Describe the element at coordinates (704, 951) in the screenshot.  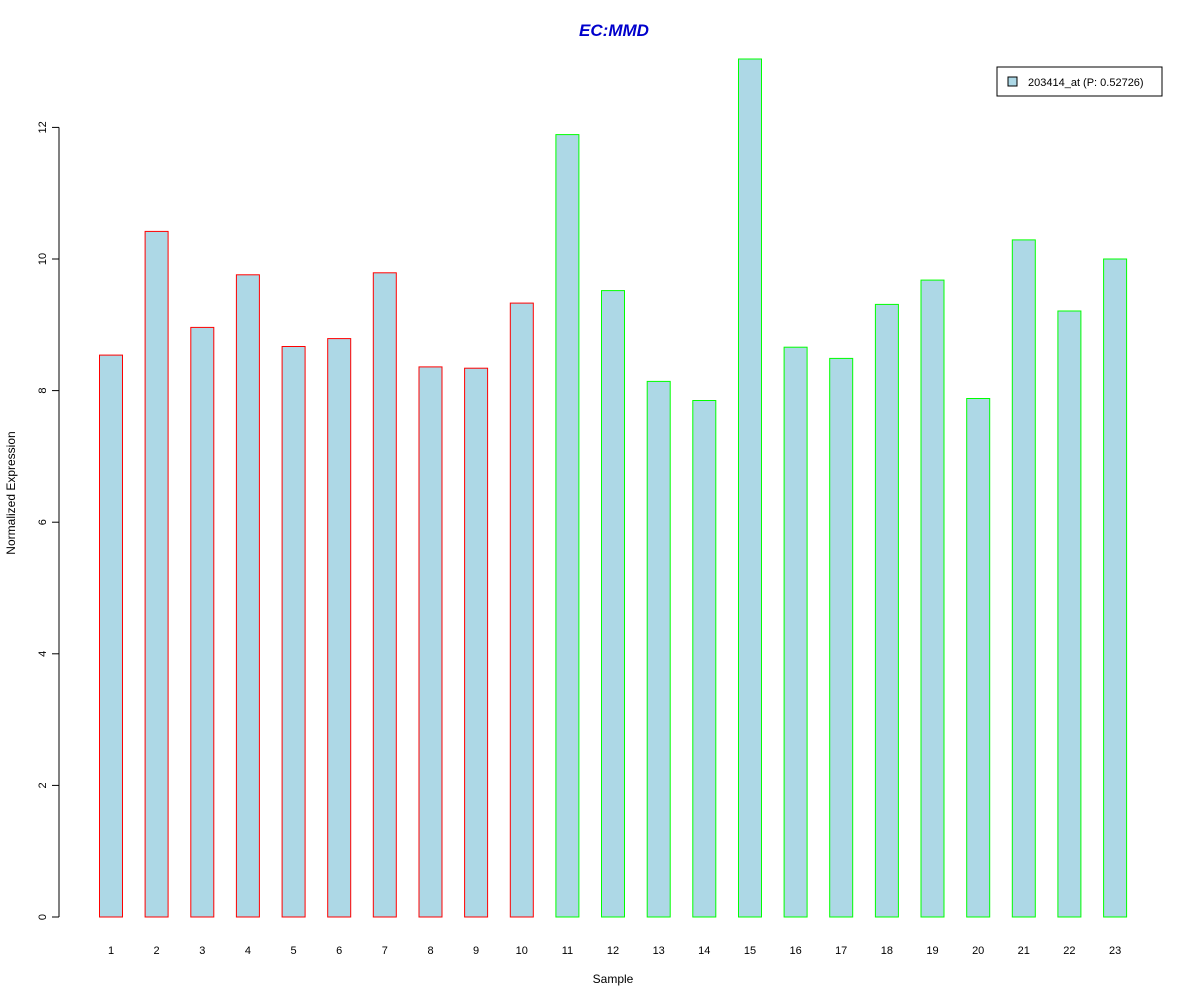
I see `x-tick-label: 14` at that location.